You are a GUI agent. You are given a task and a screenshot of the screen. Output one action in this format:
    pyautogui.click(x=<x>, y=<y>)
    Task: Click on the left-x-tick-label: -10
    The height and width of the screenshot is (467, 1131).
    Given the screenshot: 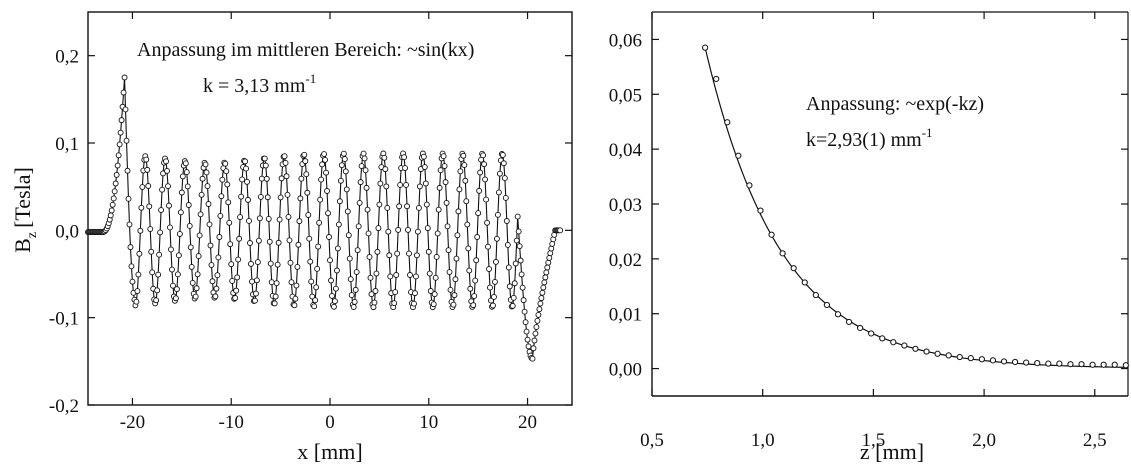 What is the action you would take?
    pyautogui.click(x=231, y=422)
    